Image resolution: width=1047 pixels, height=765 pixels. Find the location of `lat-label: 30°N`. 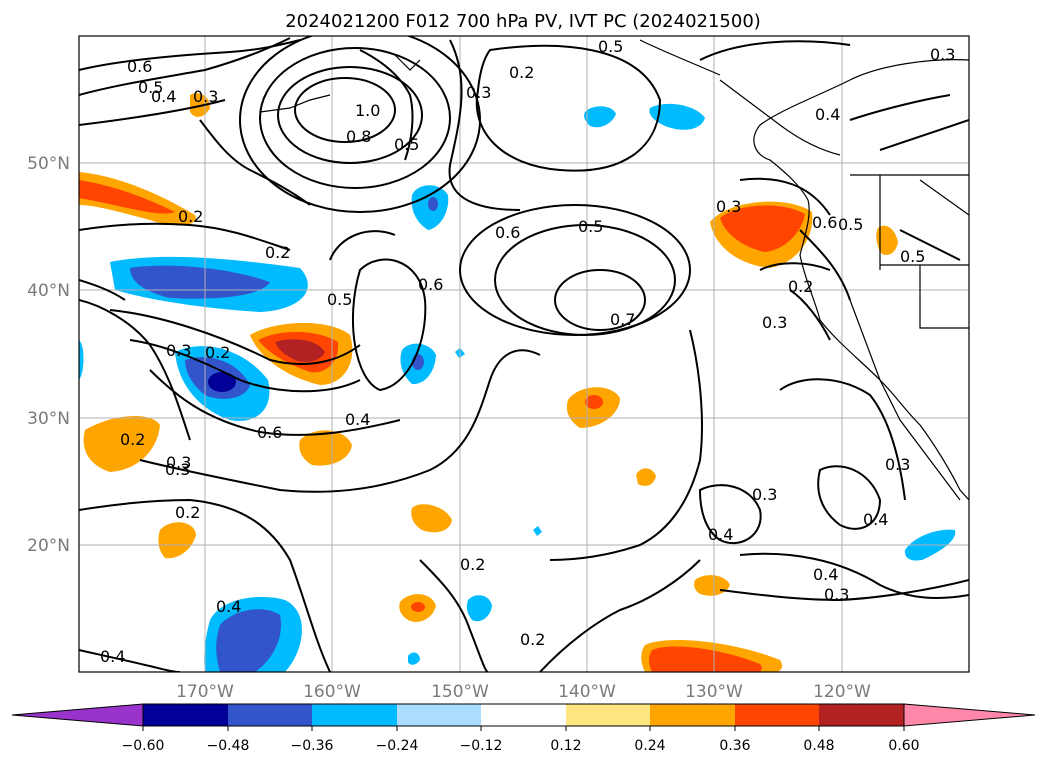

lat-label: 30°N is located at coordinates (48, 419).